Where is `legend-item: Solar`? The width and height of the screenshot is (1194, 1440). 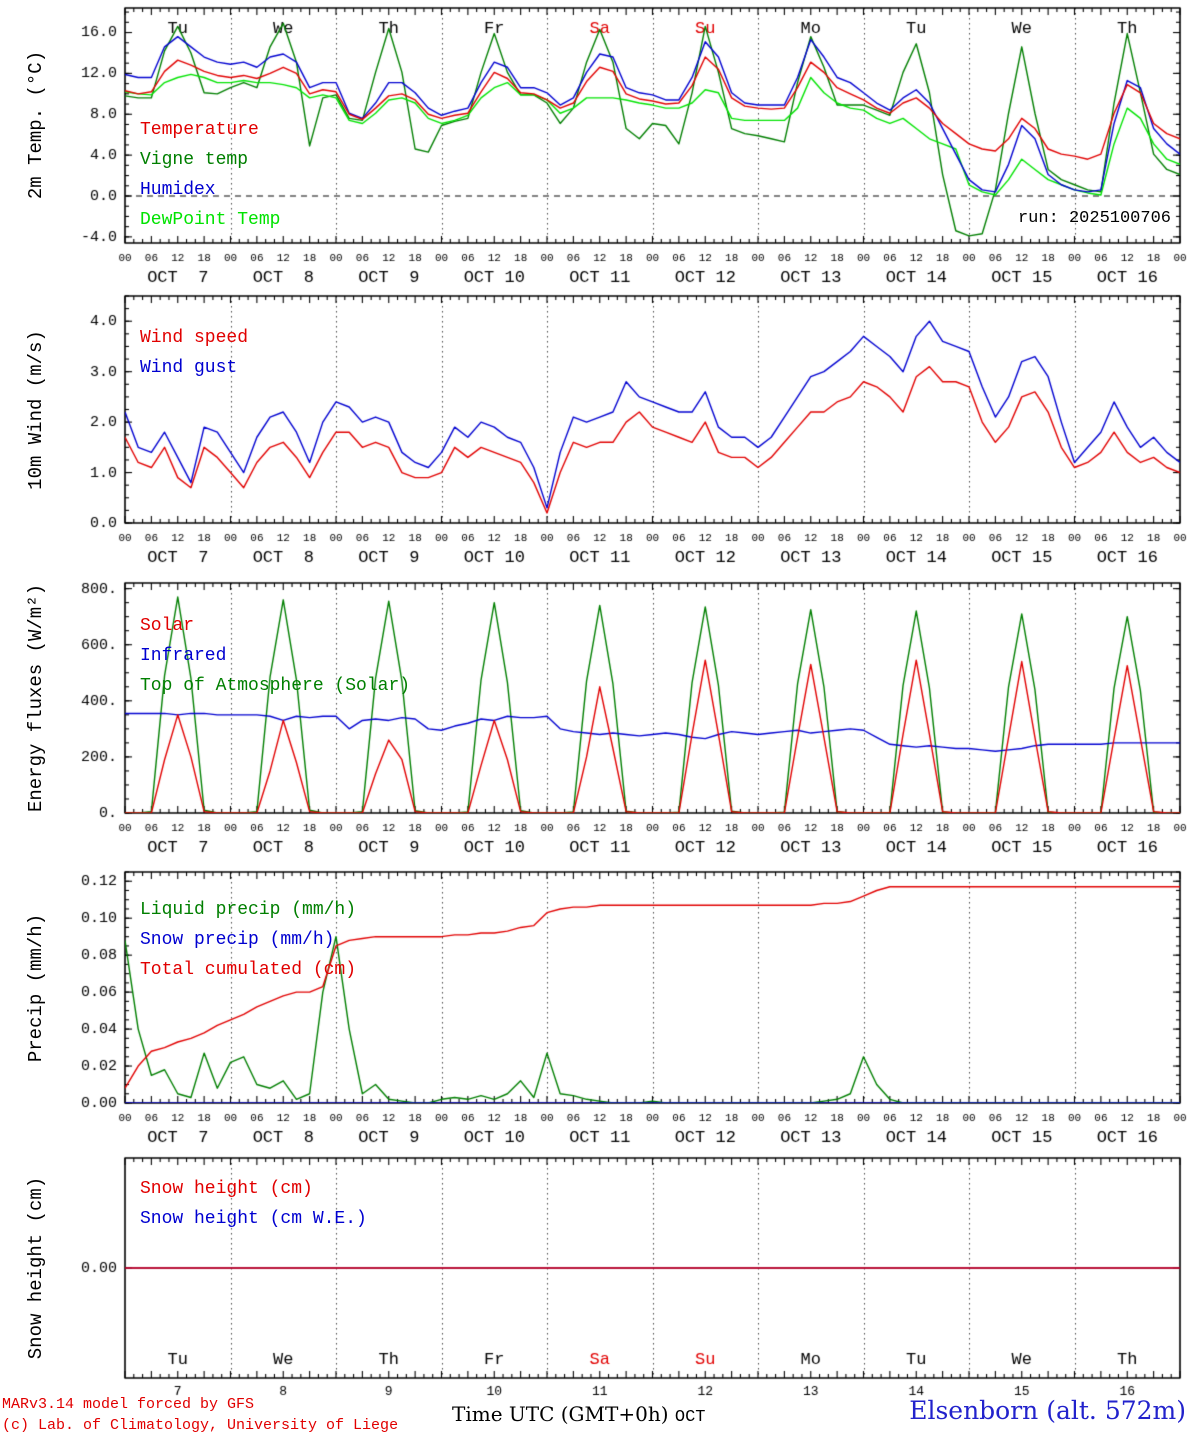 legend-item: Solar is located at coordinates (167, 626).